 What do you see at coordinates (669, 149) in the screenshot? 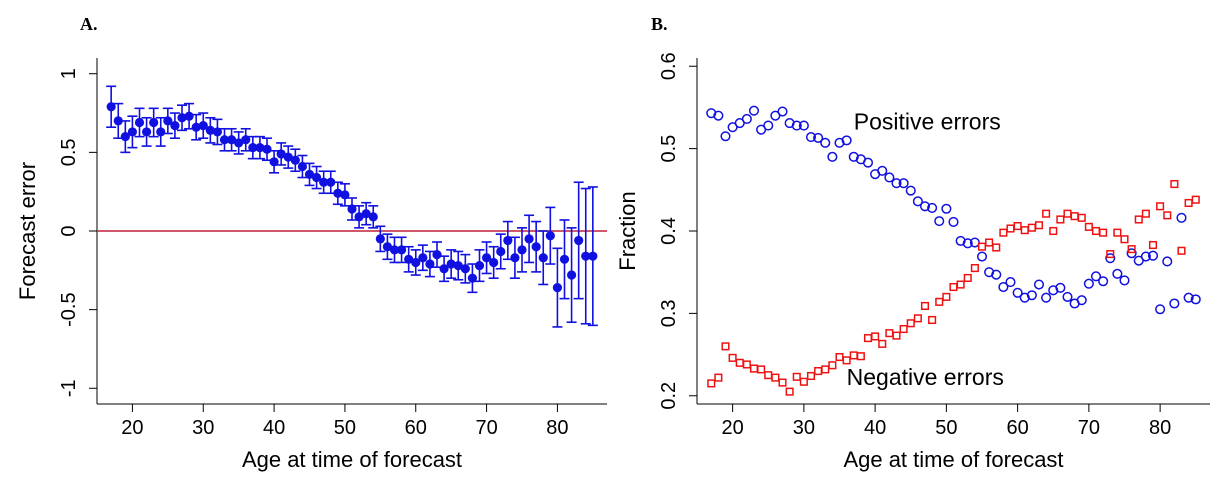
I see `y-tick-label: 0.5` at bounding box center [669, 149].